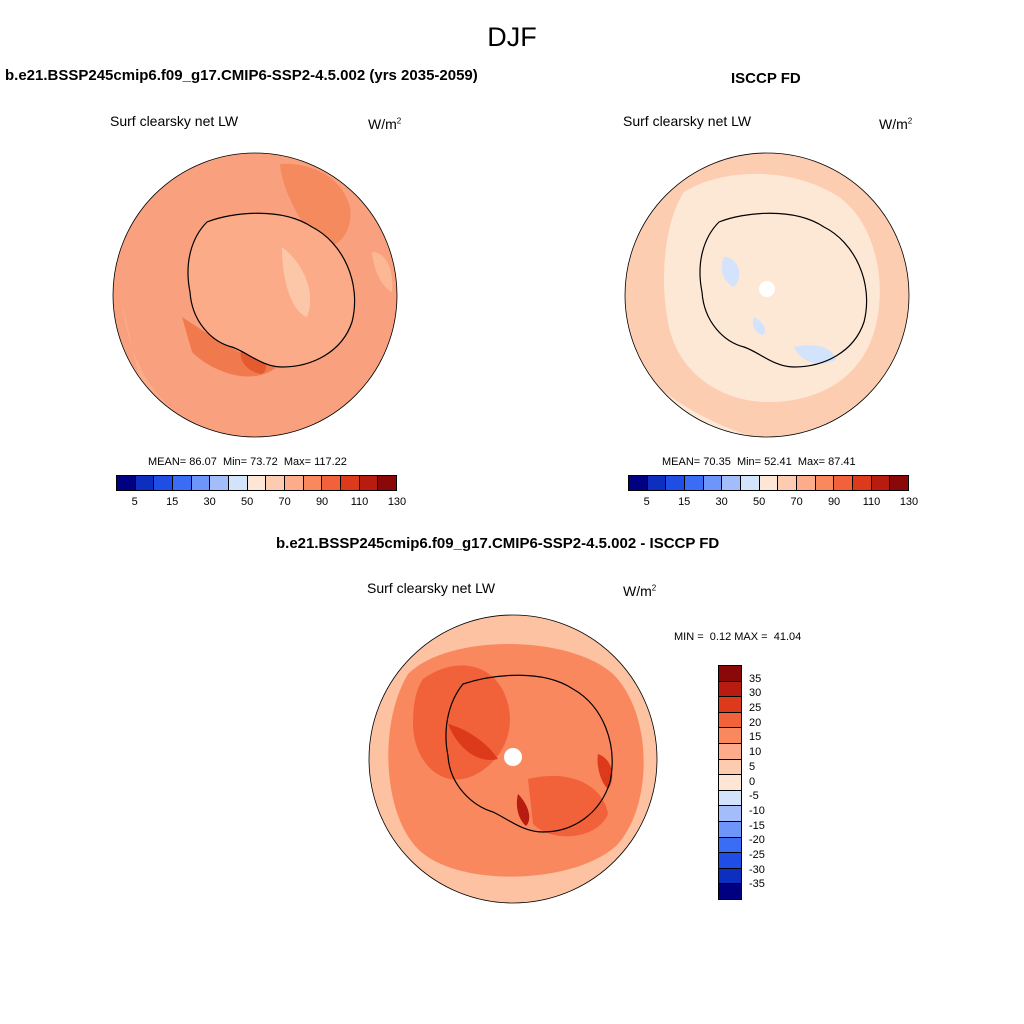 This screenshot has width=1024, height=1024. What do you see at coordinates (752, 781) in the screenshot?
I see `panel-3-colorbar-label: 0` at bounding box center [752, 781].